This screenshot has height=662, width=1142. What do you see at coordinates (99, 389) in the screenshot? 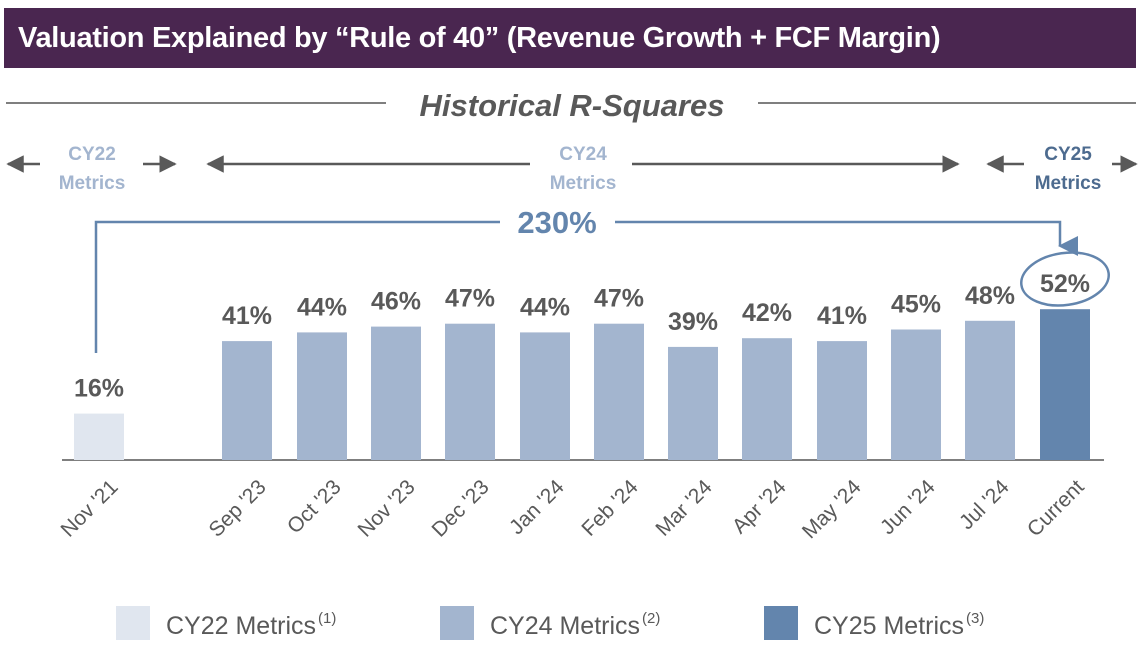
I see `value-label-0: 16%` at bounding box center [99, 389].